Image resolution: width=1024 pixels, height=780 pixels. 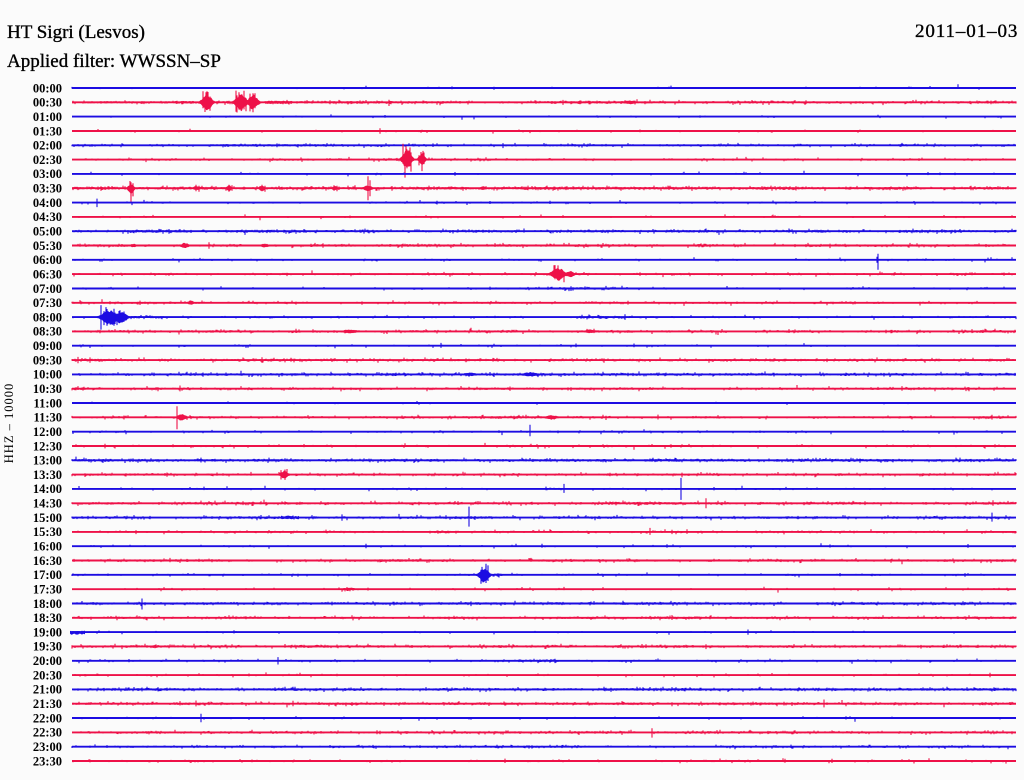 What do you see at coordinates (47, 246) in the screenshot?
I see `svg-text: 05:30` at bounding box center [47, 246].